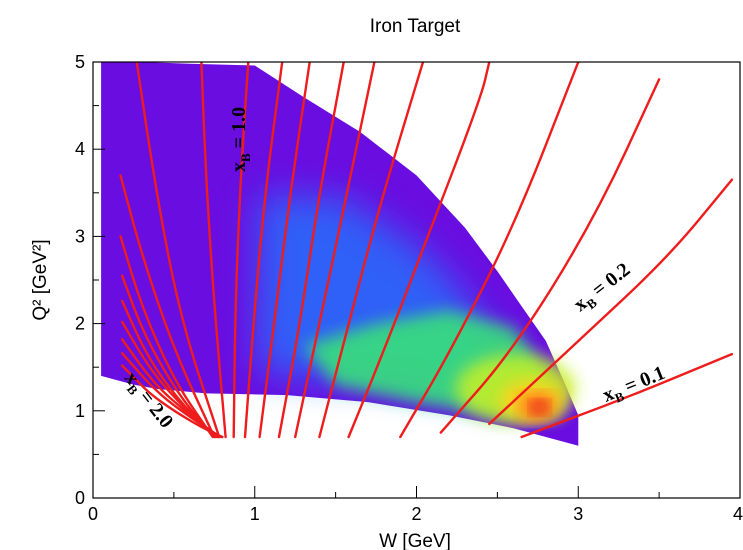 This screenshot has height=550, width=743. What do you see at coordinates (578, 514) in the screenshot?
I see `x-tick-label: 3` at bounding box center [578, 514].